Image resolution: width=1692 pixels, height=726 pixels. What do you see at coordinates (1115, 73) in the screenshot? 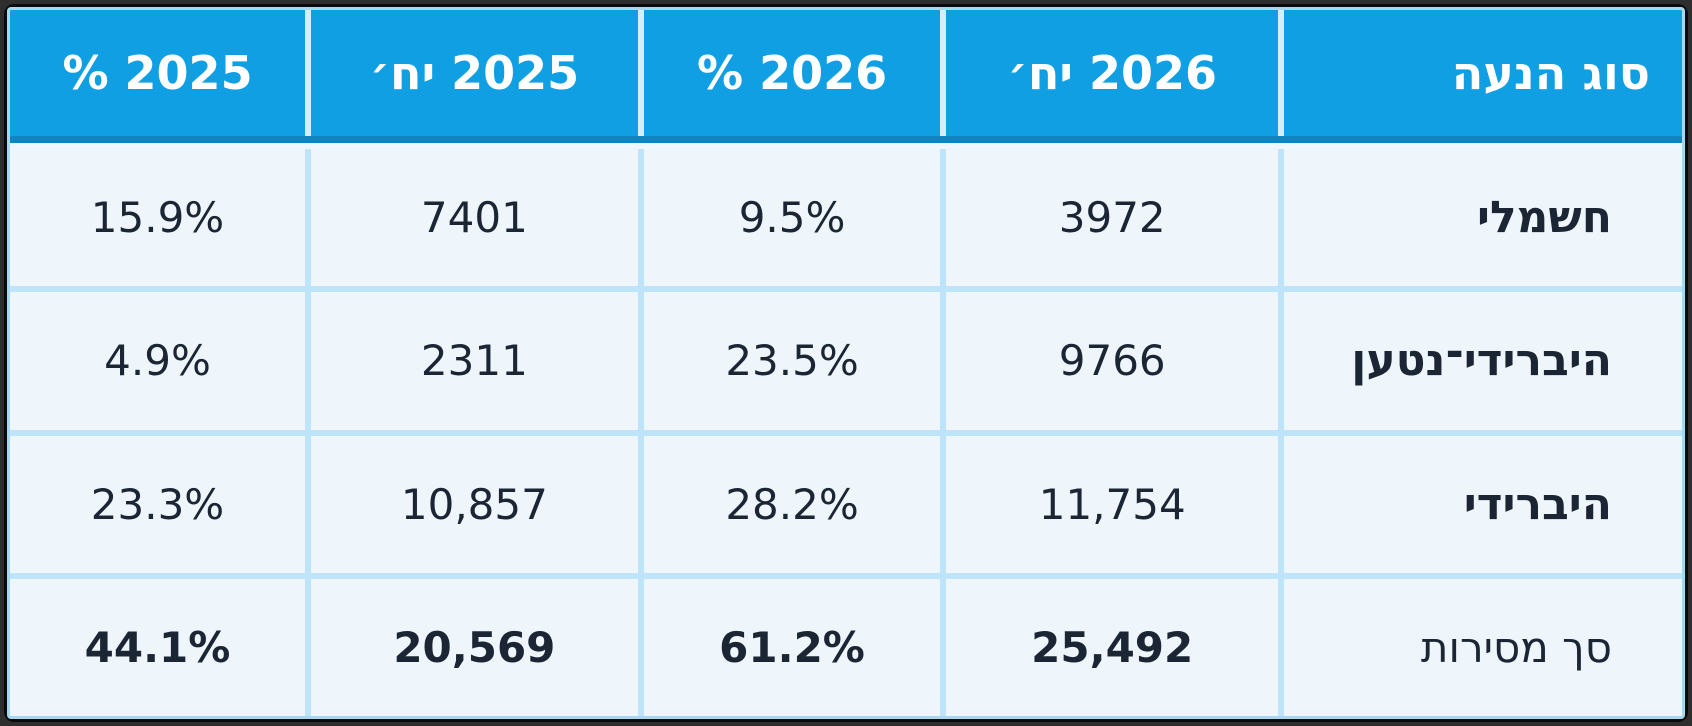
I see `column-header-units-2026: 2026 יח׳` at bounding box center [1115, 73].